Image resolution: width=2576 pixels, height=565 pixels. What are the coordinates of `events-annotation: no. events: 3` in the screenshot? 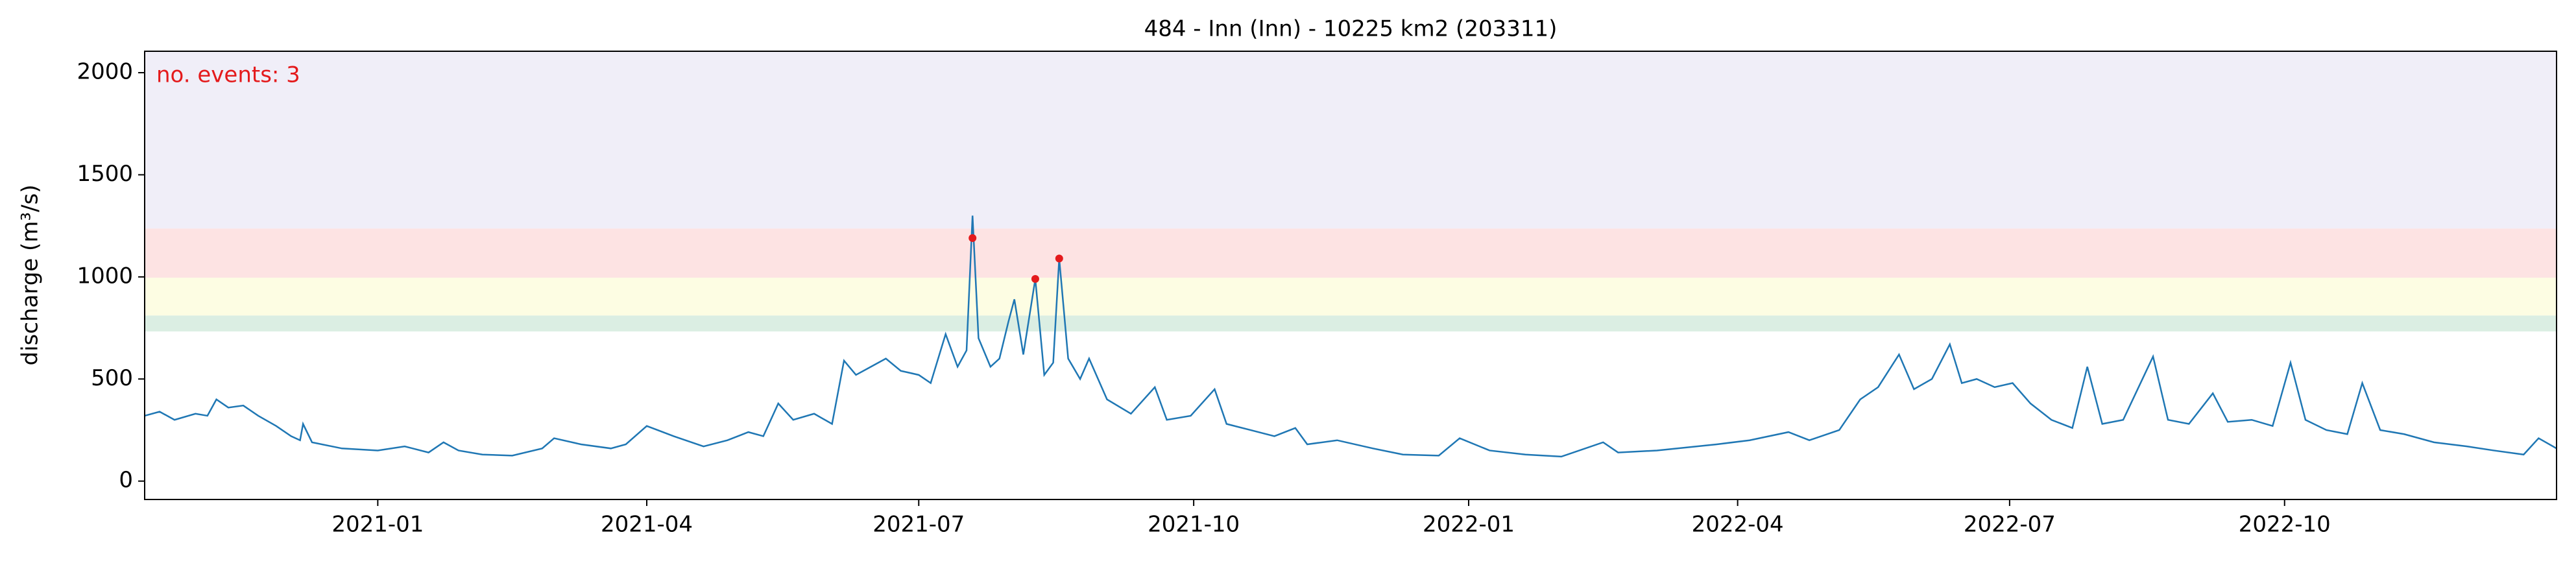 It's located at (228, 75).